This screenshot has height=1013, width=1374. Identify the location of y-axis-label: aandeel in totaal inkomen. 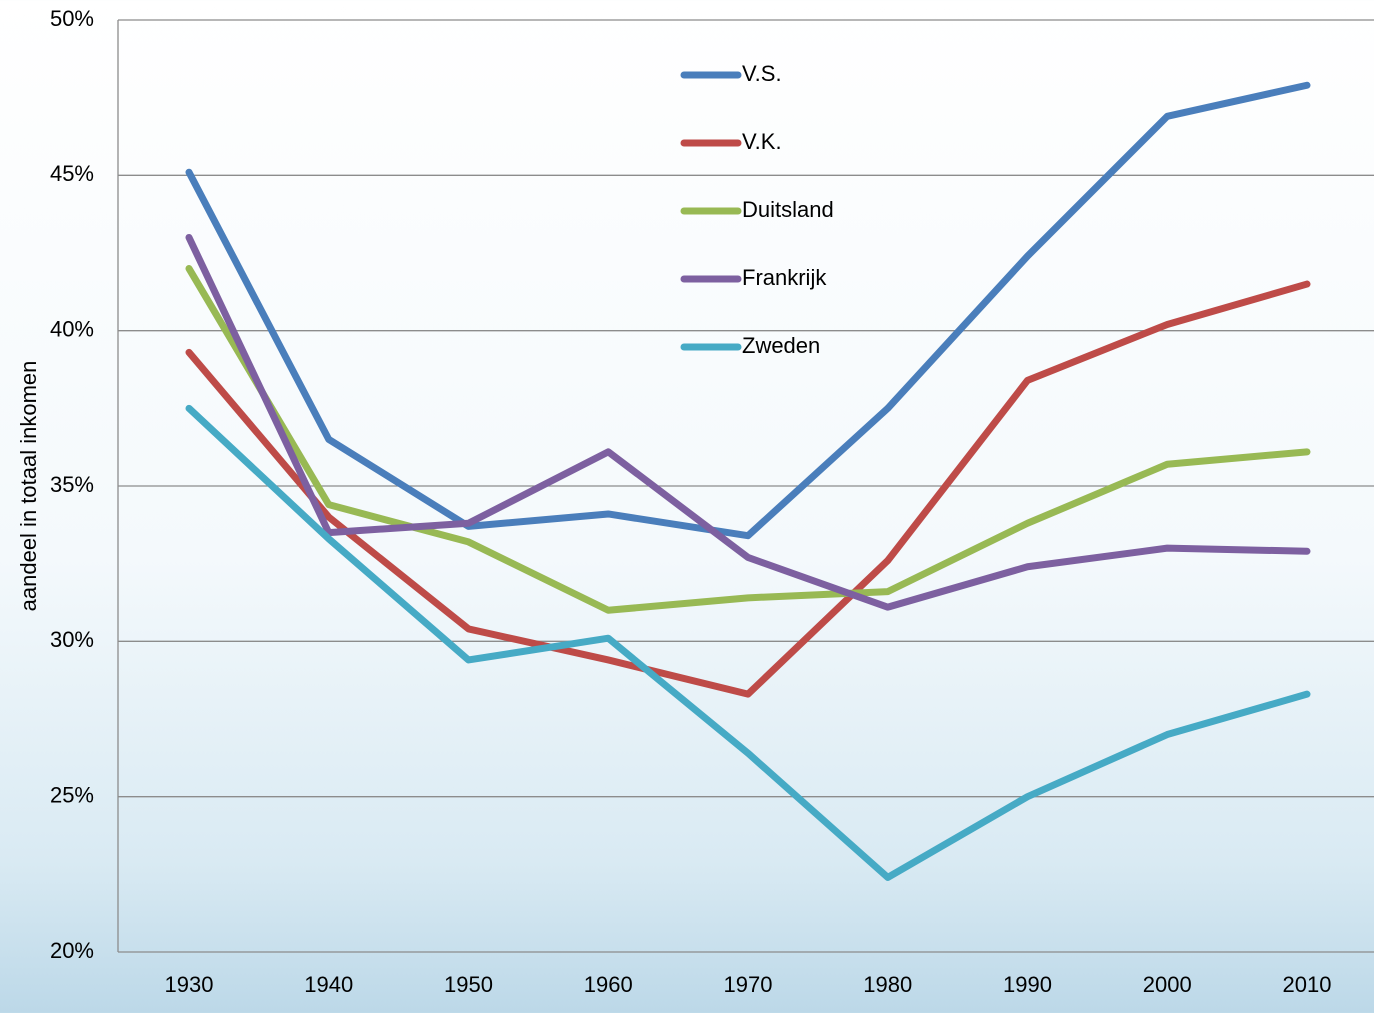
(28, 486).